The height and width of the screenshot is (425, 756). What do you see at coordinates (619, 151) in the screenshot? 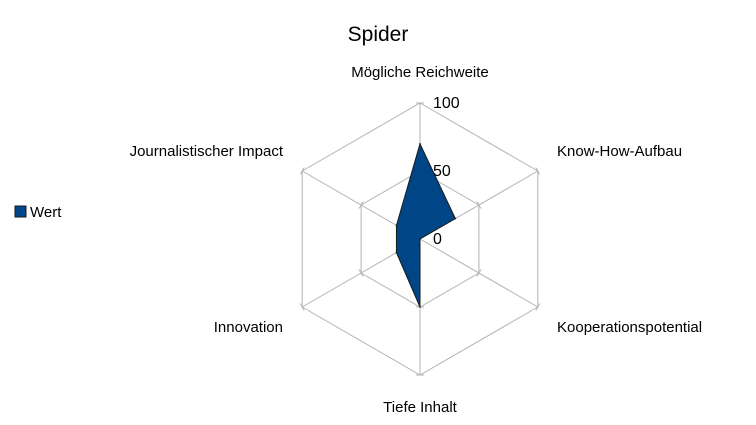
I see `axis-label: Know-How-Aufbau` at bounding box center [619, 151].